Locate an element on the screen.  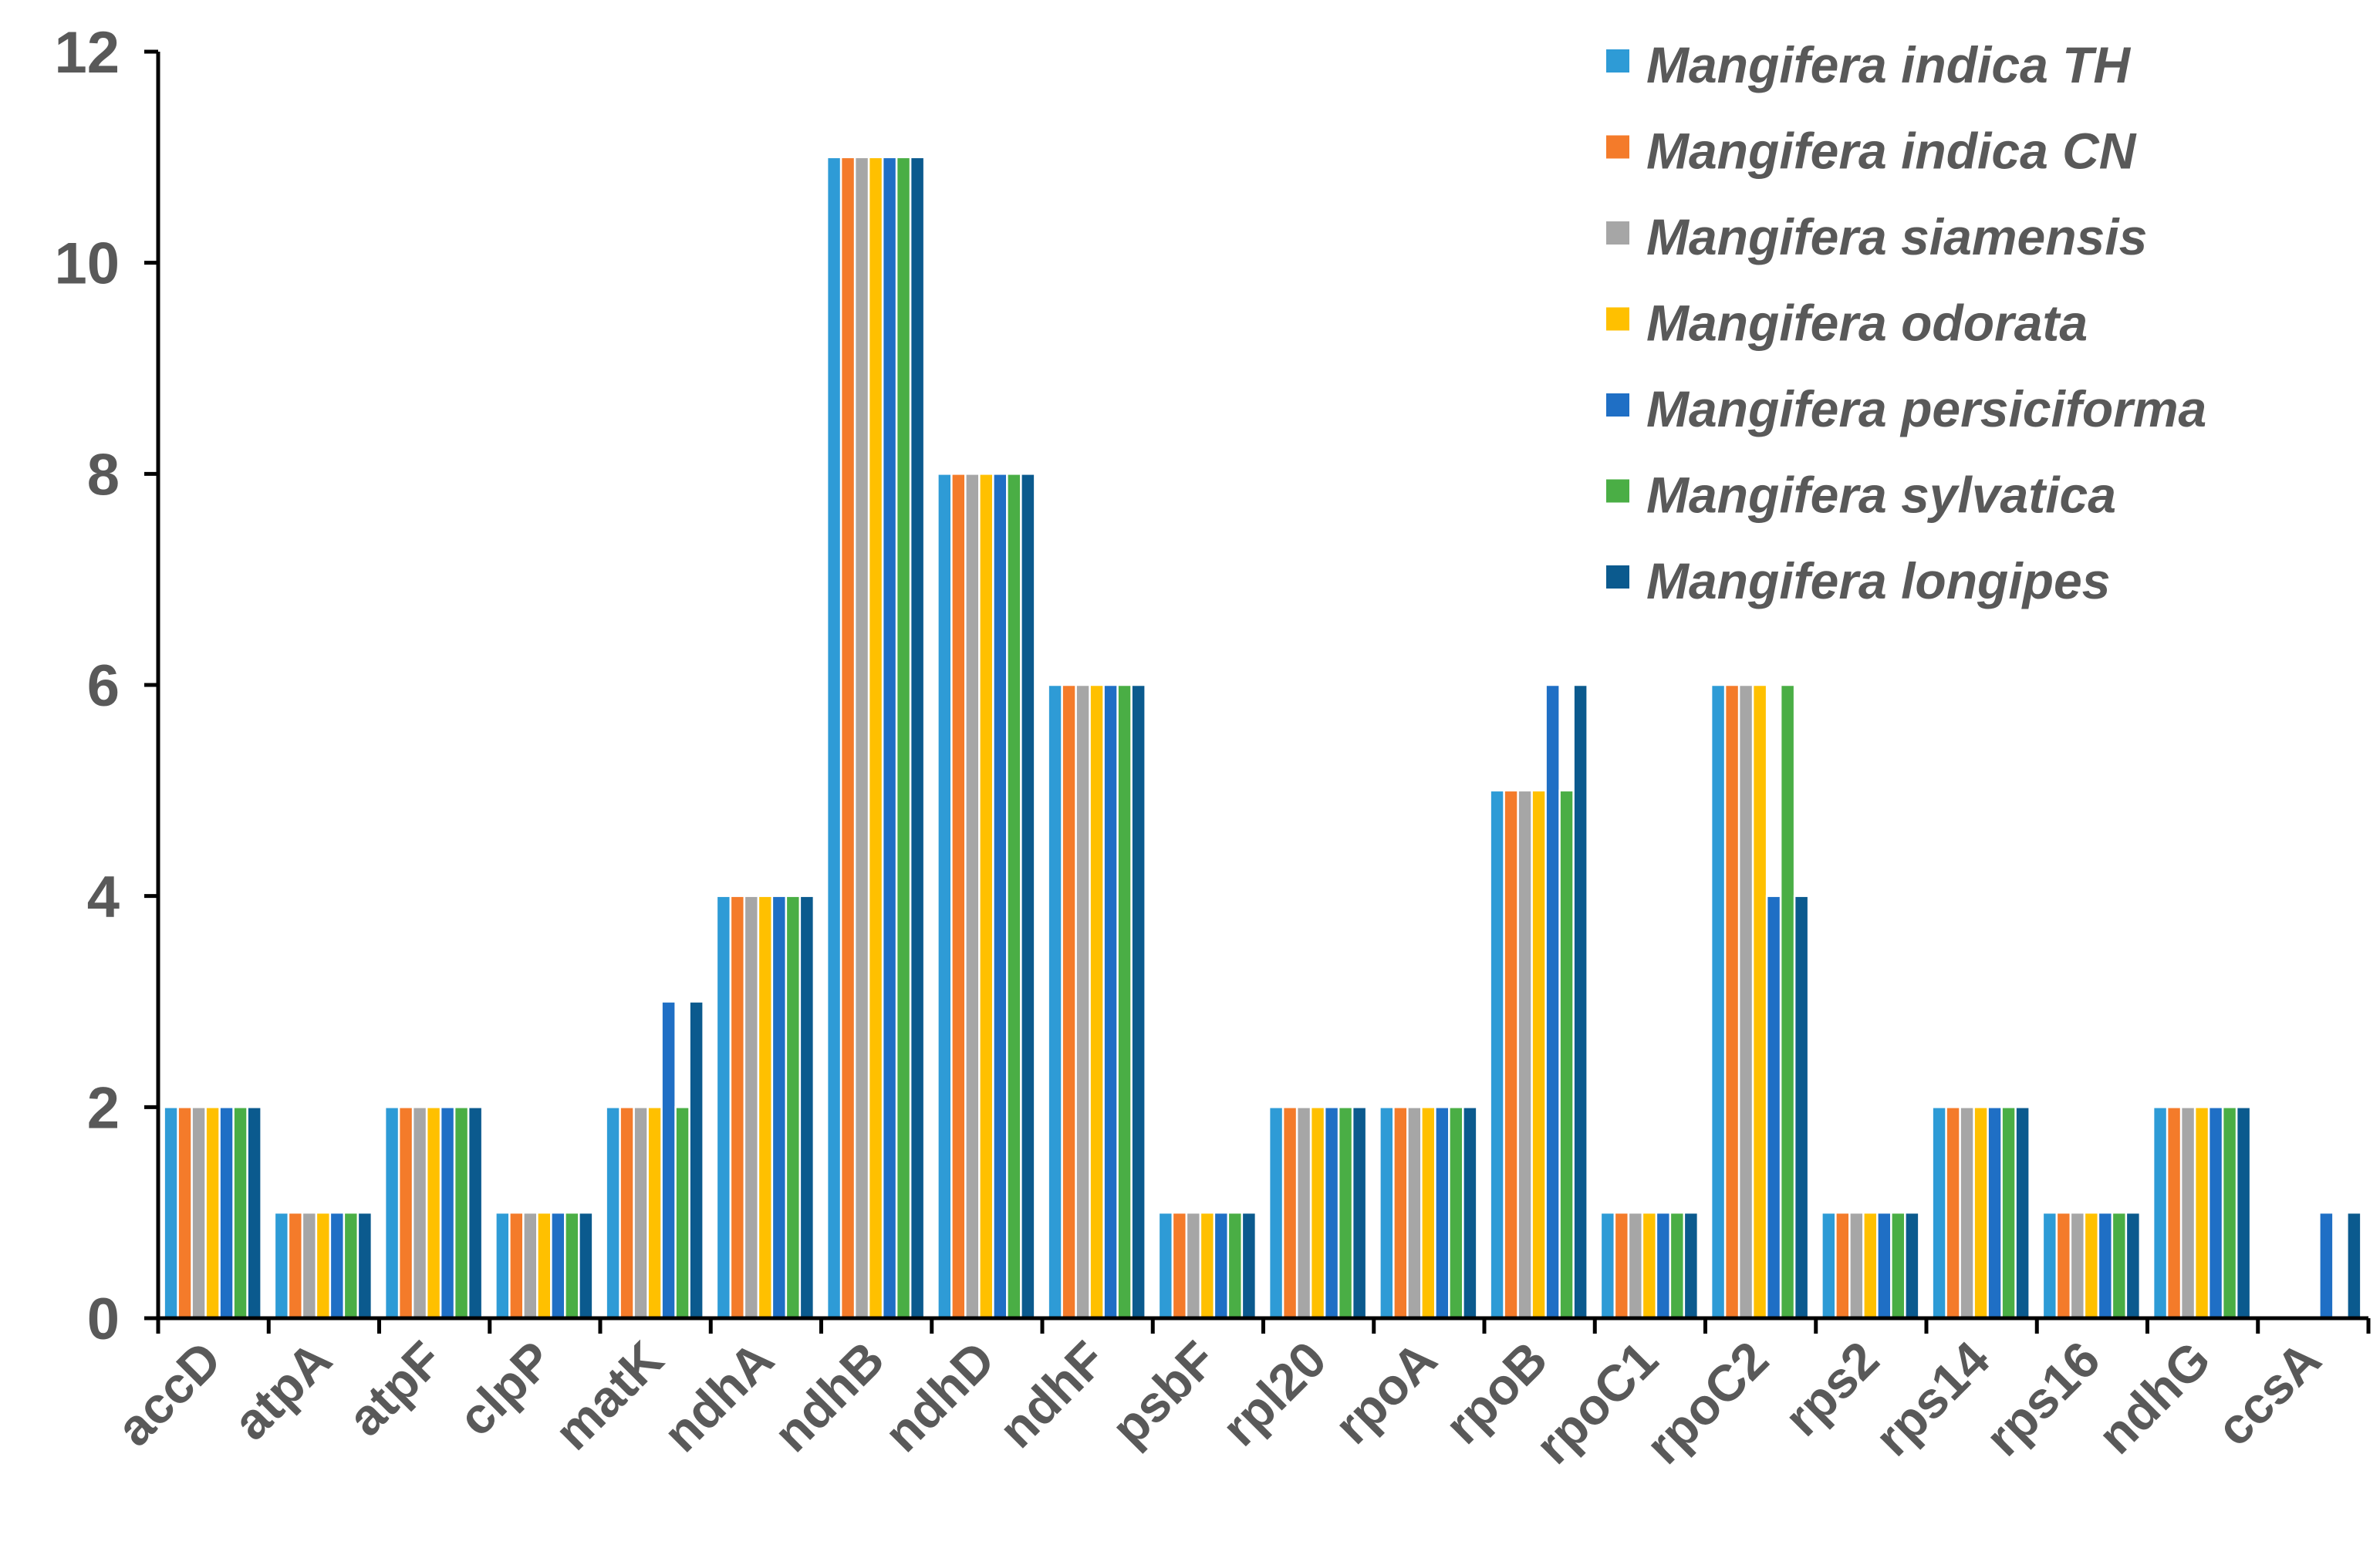
x-tick-label: ndhF is located at coordinates (1051, 1395).